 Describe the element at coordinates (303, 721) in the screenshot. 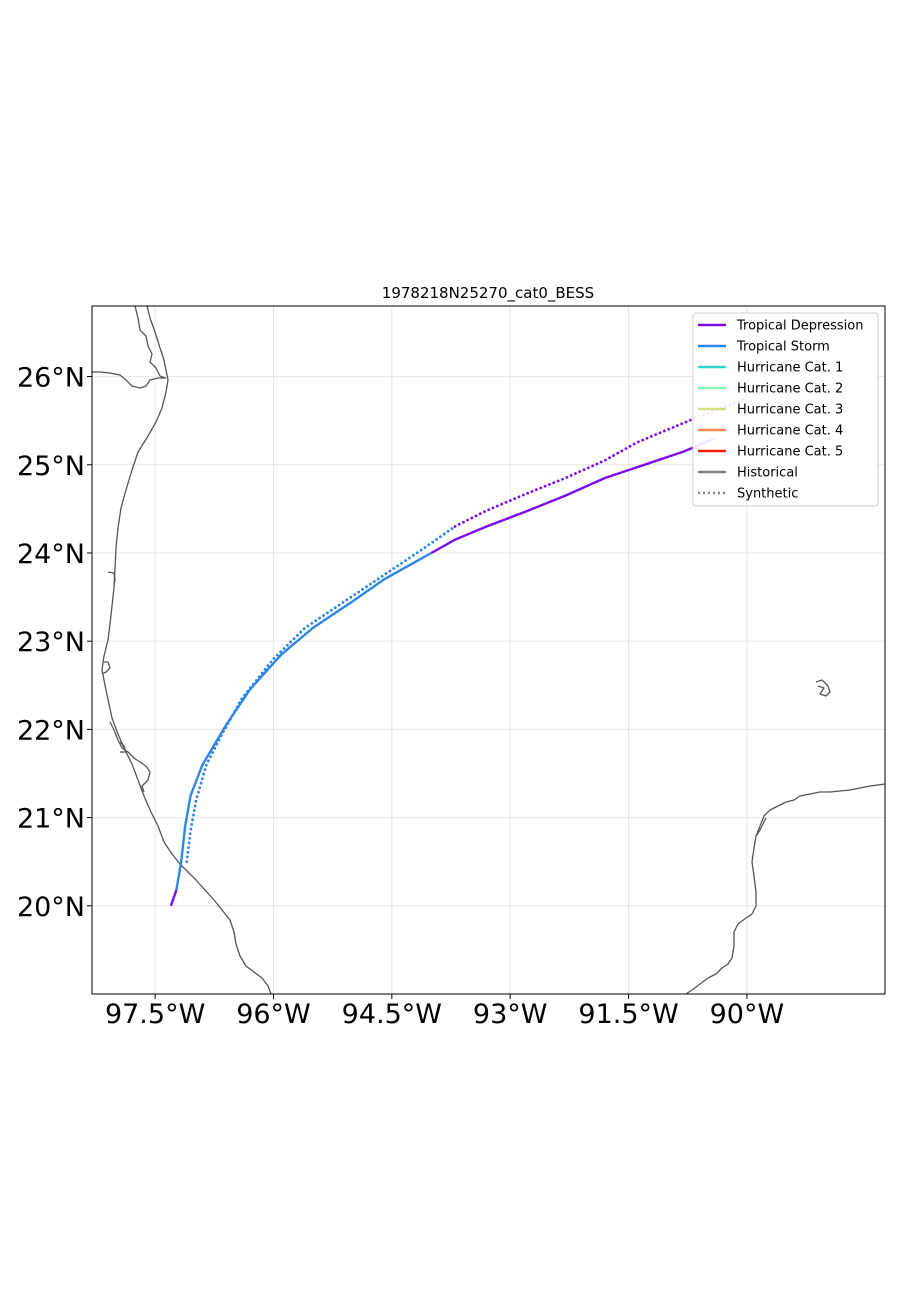

I see `historical-track-ts` at that location.